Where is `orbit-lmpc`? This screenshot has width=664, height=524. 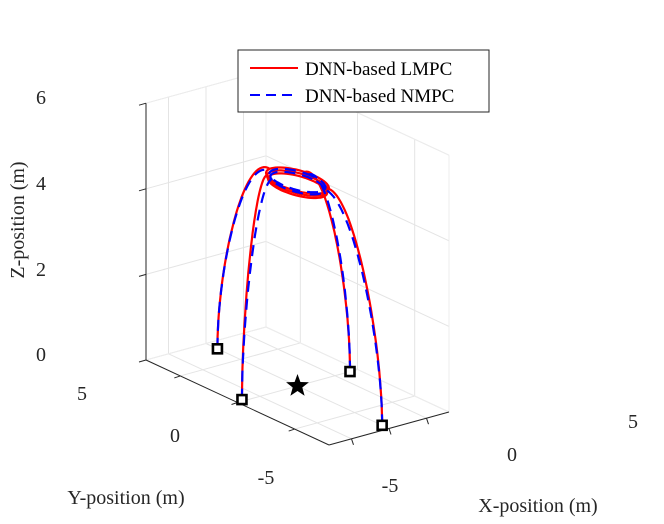
orbit-lmpc is located at coordinates (297, 186).